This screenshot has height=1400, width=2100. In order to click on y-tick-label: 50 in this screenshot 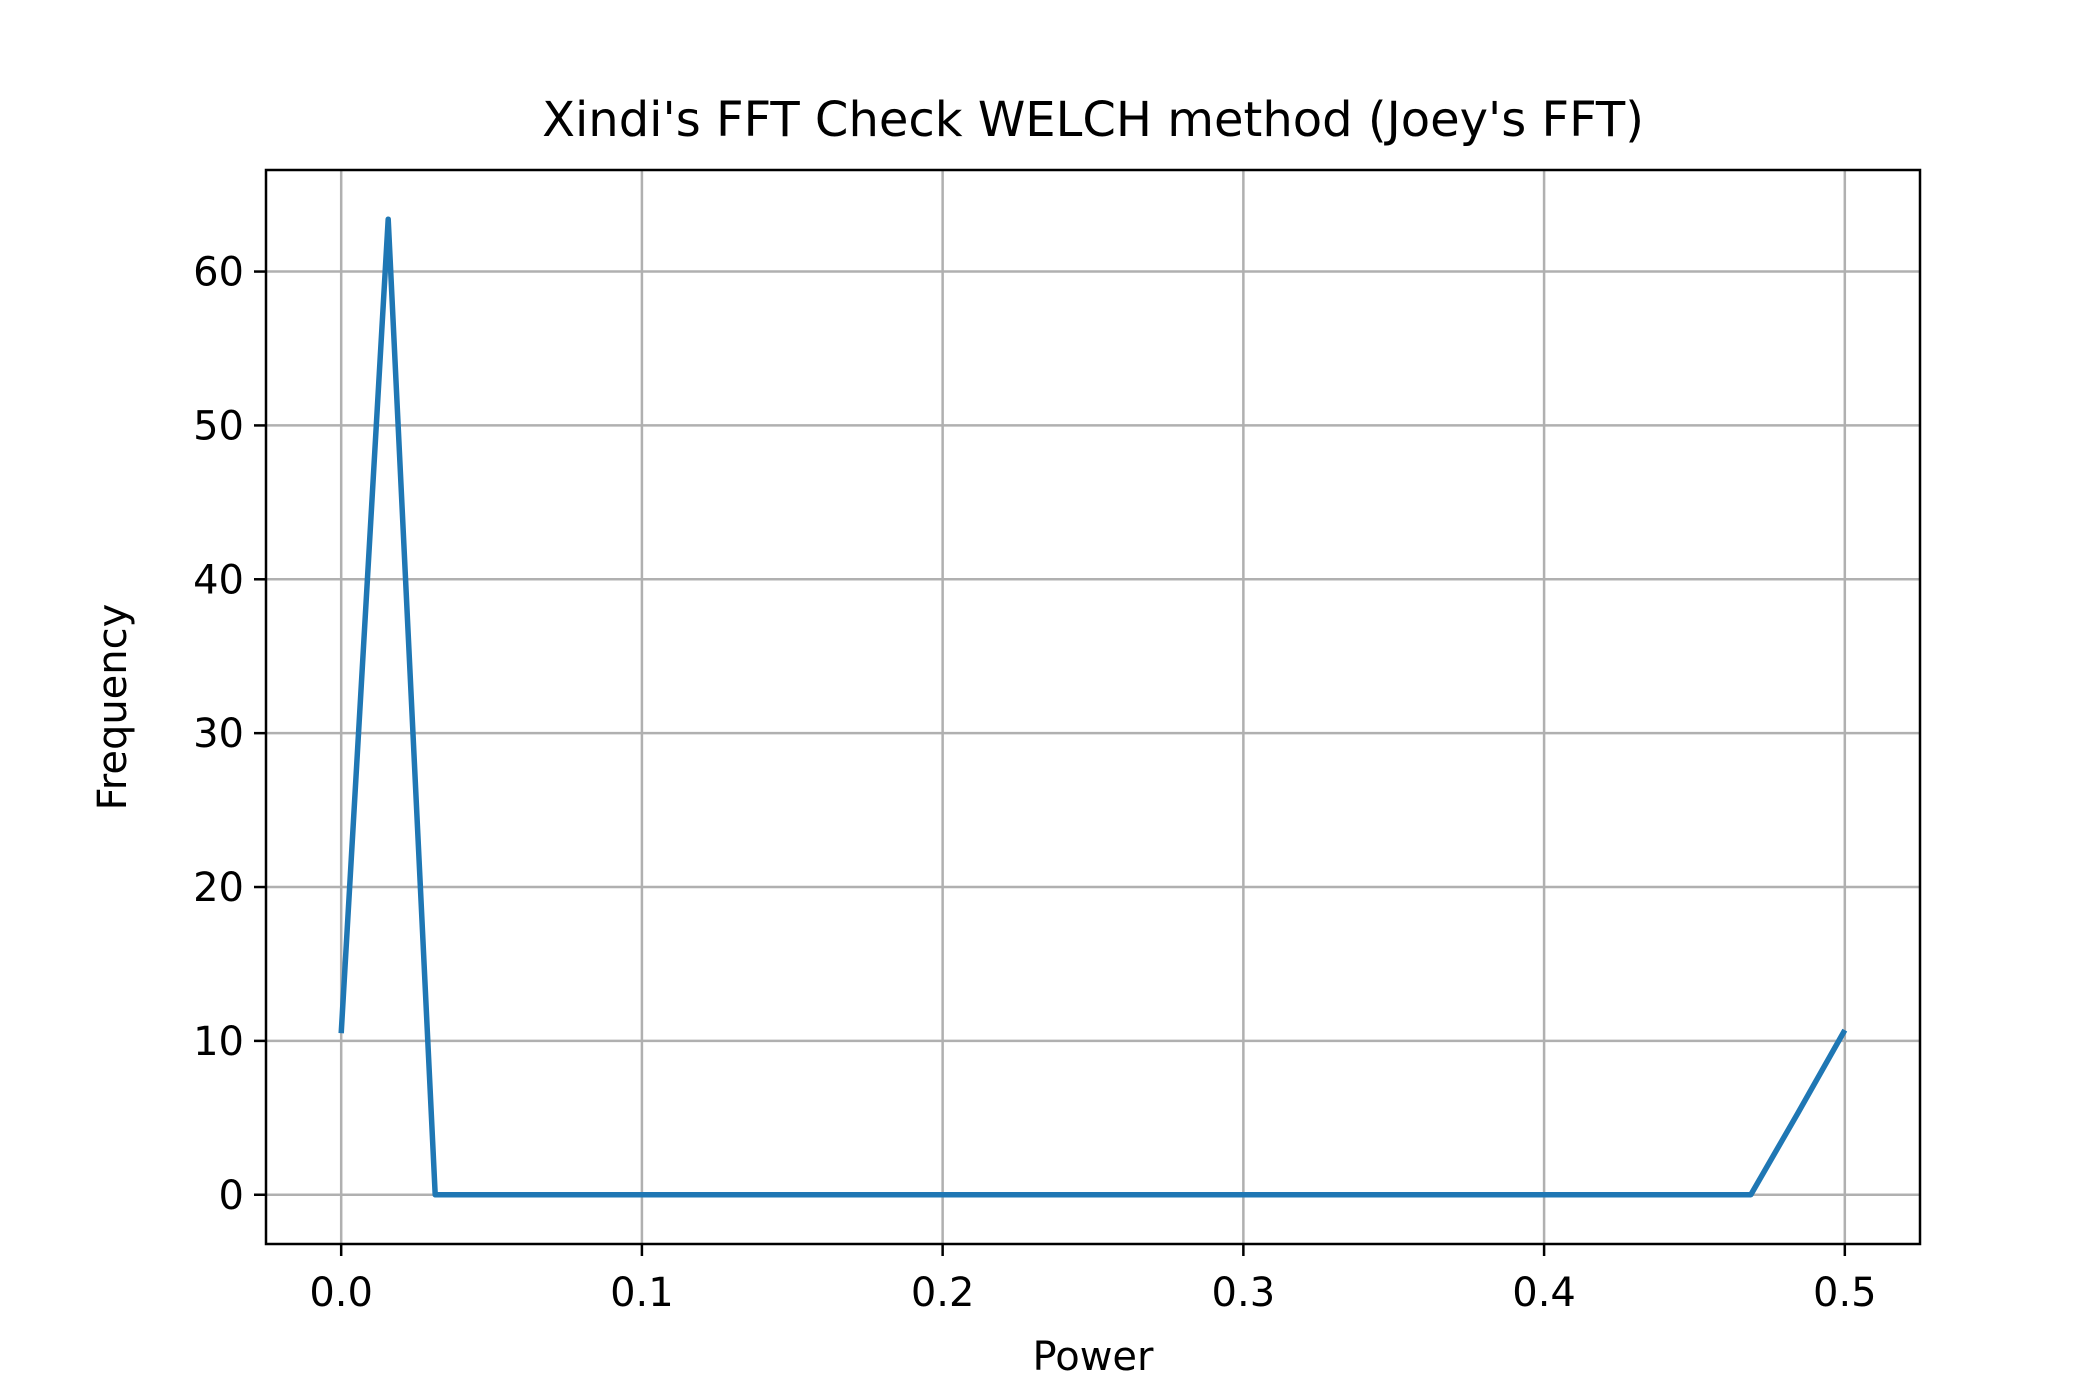, I will do `click(218, 426)`.